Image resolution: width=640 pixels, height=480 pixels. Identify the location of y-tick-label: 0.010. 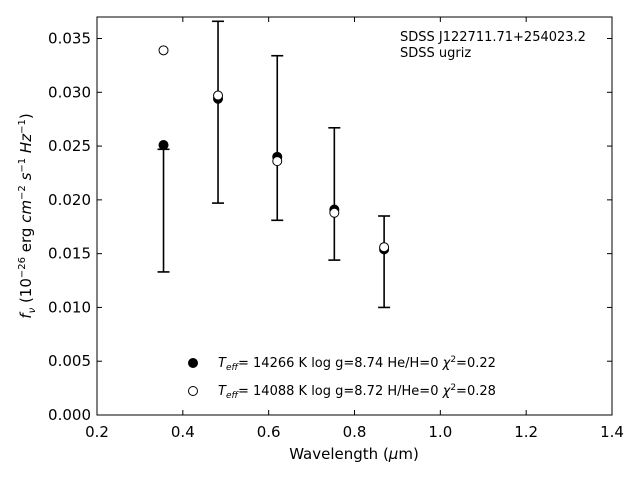
(69, 307).